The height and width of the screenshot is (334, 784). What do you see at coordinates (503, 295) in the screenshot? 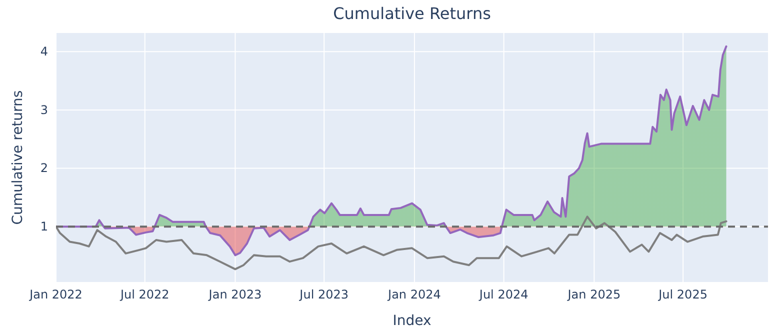
I see `x-tick-label: Jul 2024` at bounding box center [503, 295].